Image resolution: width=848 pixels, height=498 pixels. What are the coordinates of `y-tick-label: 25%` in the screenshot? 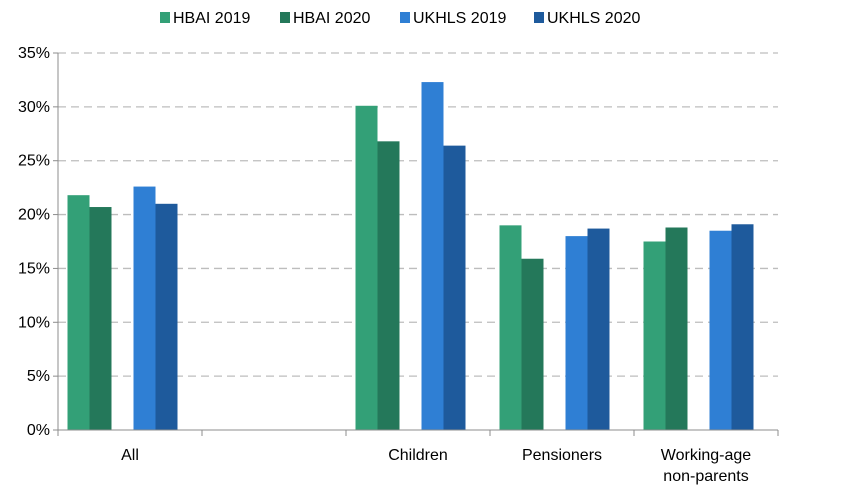 It's located at (34, 161).